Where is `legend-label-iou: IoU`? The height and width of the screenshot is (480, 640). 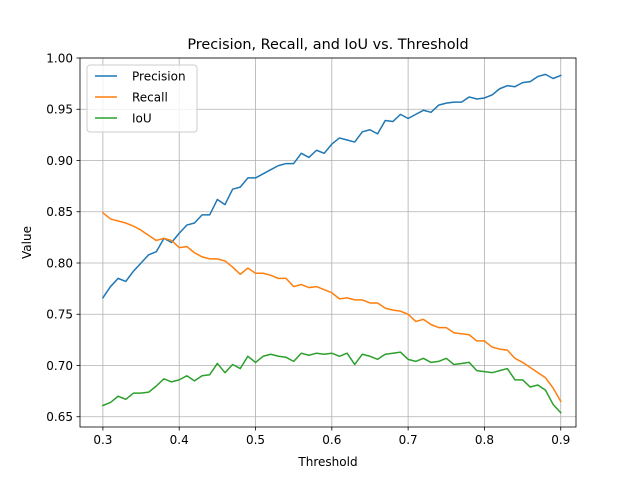
legend-label-iou: IoU is located at coordinates (142, 118).